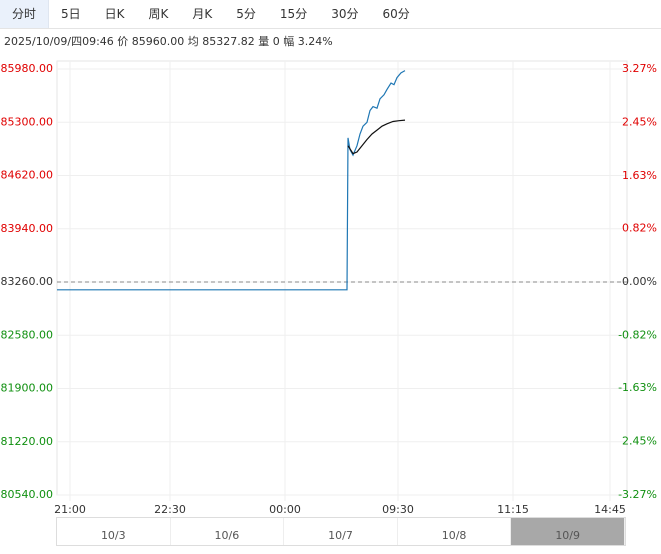 This screenshot has height=554, width=661. What do you see at coordinates (639, 228) in the screenshot?
I see `y2-tick-label: 0.82%` at bounding box center [639, 228].